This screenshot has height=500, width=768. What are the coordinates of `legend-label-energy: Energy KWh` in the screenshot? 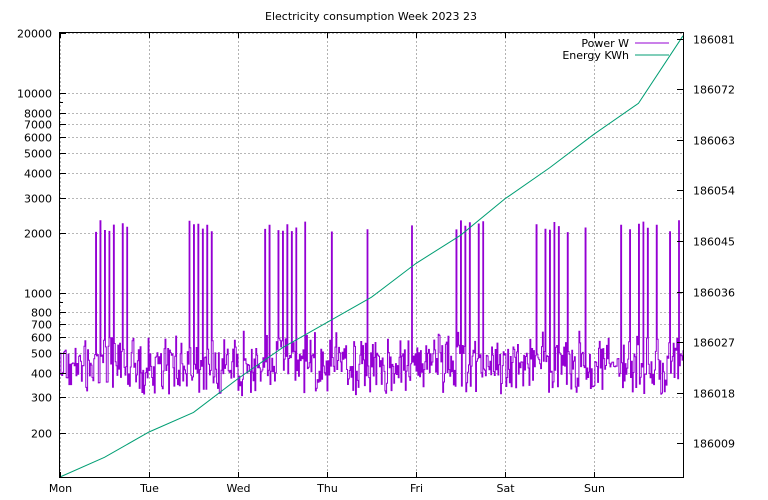 It's located at (595, 55).